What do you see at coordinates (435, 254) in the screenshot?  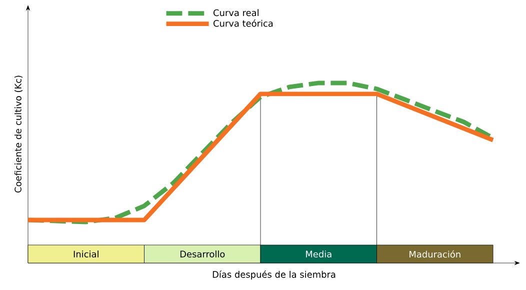 I see `annotation: Maduración` at bounding box center [435, 254].